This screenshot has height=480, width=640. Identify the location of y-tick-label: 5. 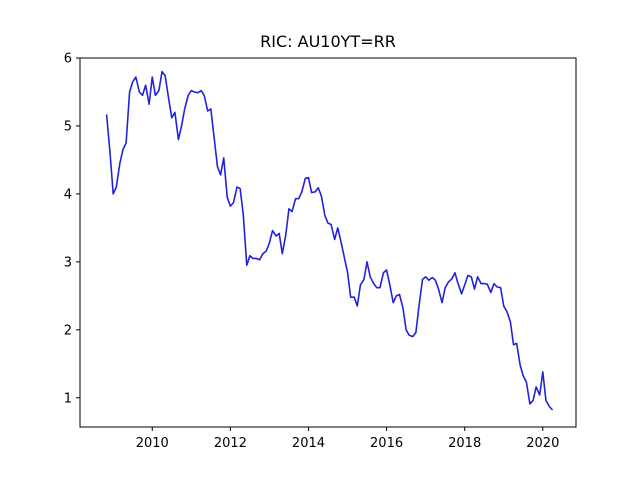
(68, 126).